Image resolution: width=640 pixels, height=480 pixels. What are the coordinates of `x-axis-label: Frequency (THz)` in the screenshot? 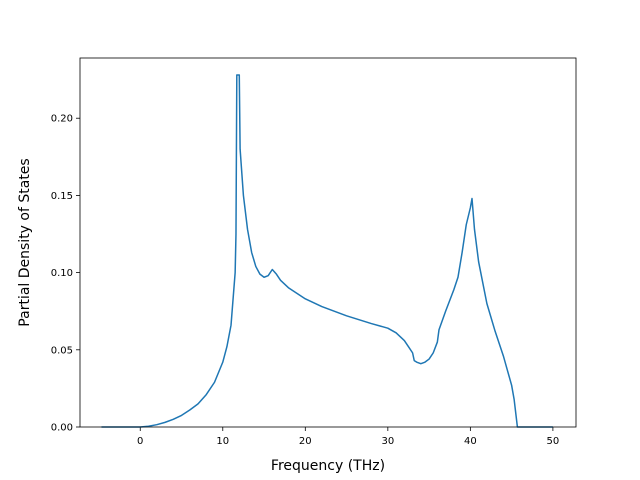 It's located at (328, 466).